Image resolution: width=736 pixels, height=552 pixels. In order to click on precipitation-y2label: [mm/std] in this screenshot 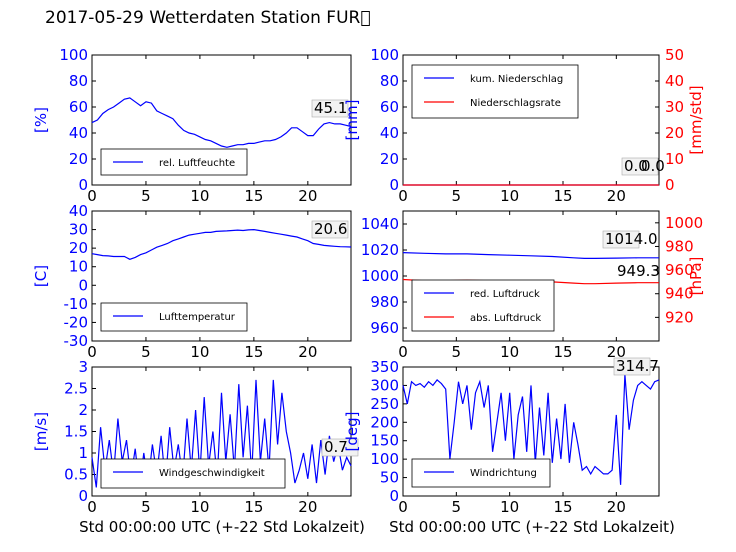, I will do `click(696, 119)`.